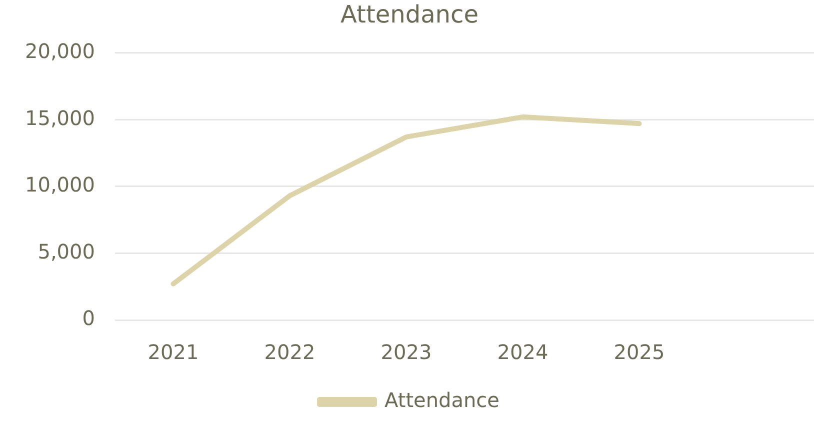 Image resolution: width=814 pixels, height=422 pixels. What do you see at coordinates (59, 118) in the screenshot?
I see `y-tick-label: 15,000` at bounding box center [59, 118].